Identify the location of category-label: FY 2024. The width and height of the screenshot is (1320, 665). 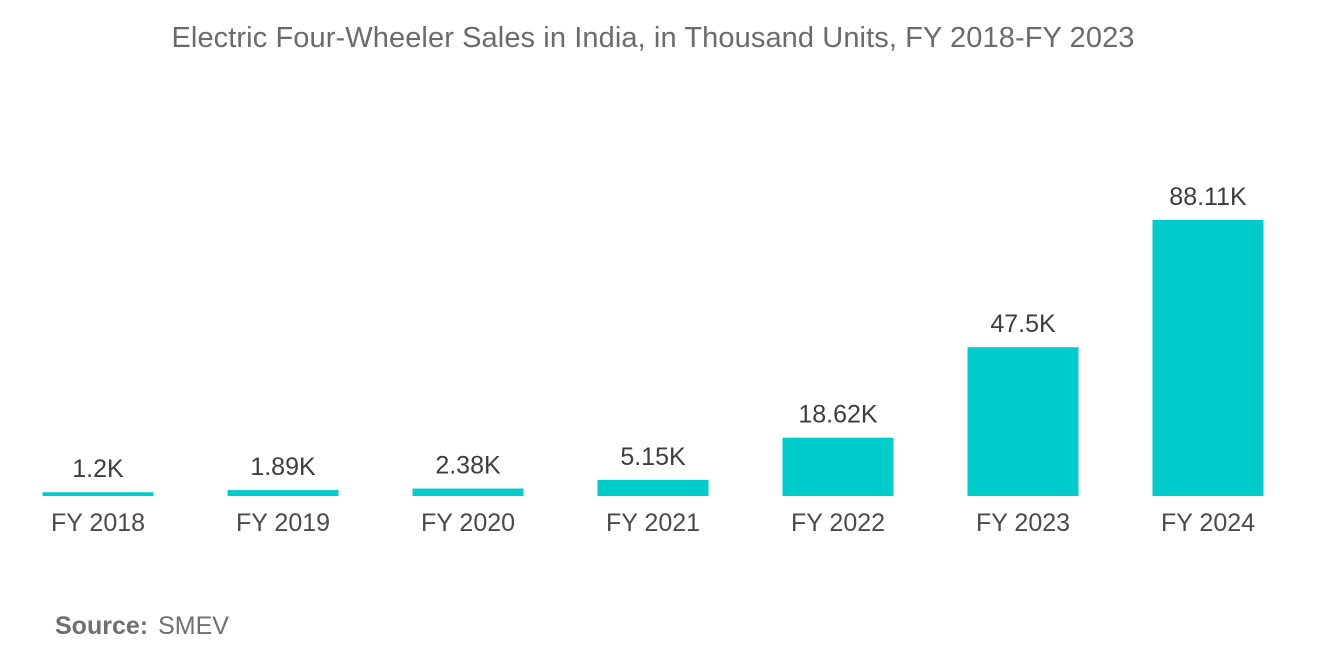
(1208, 523).